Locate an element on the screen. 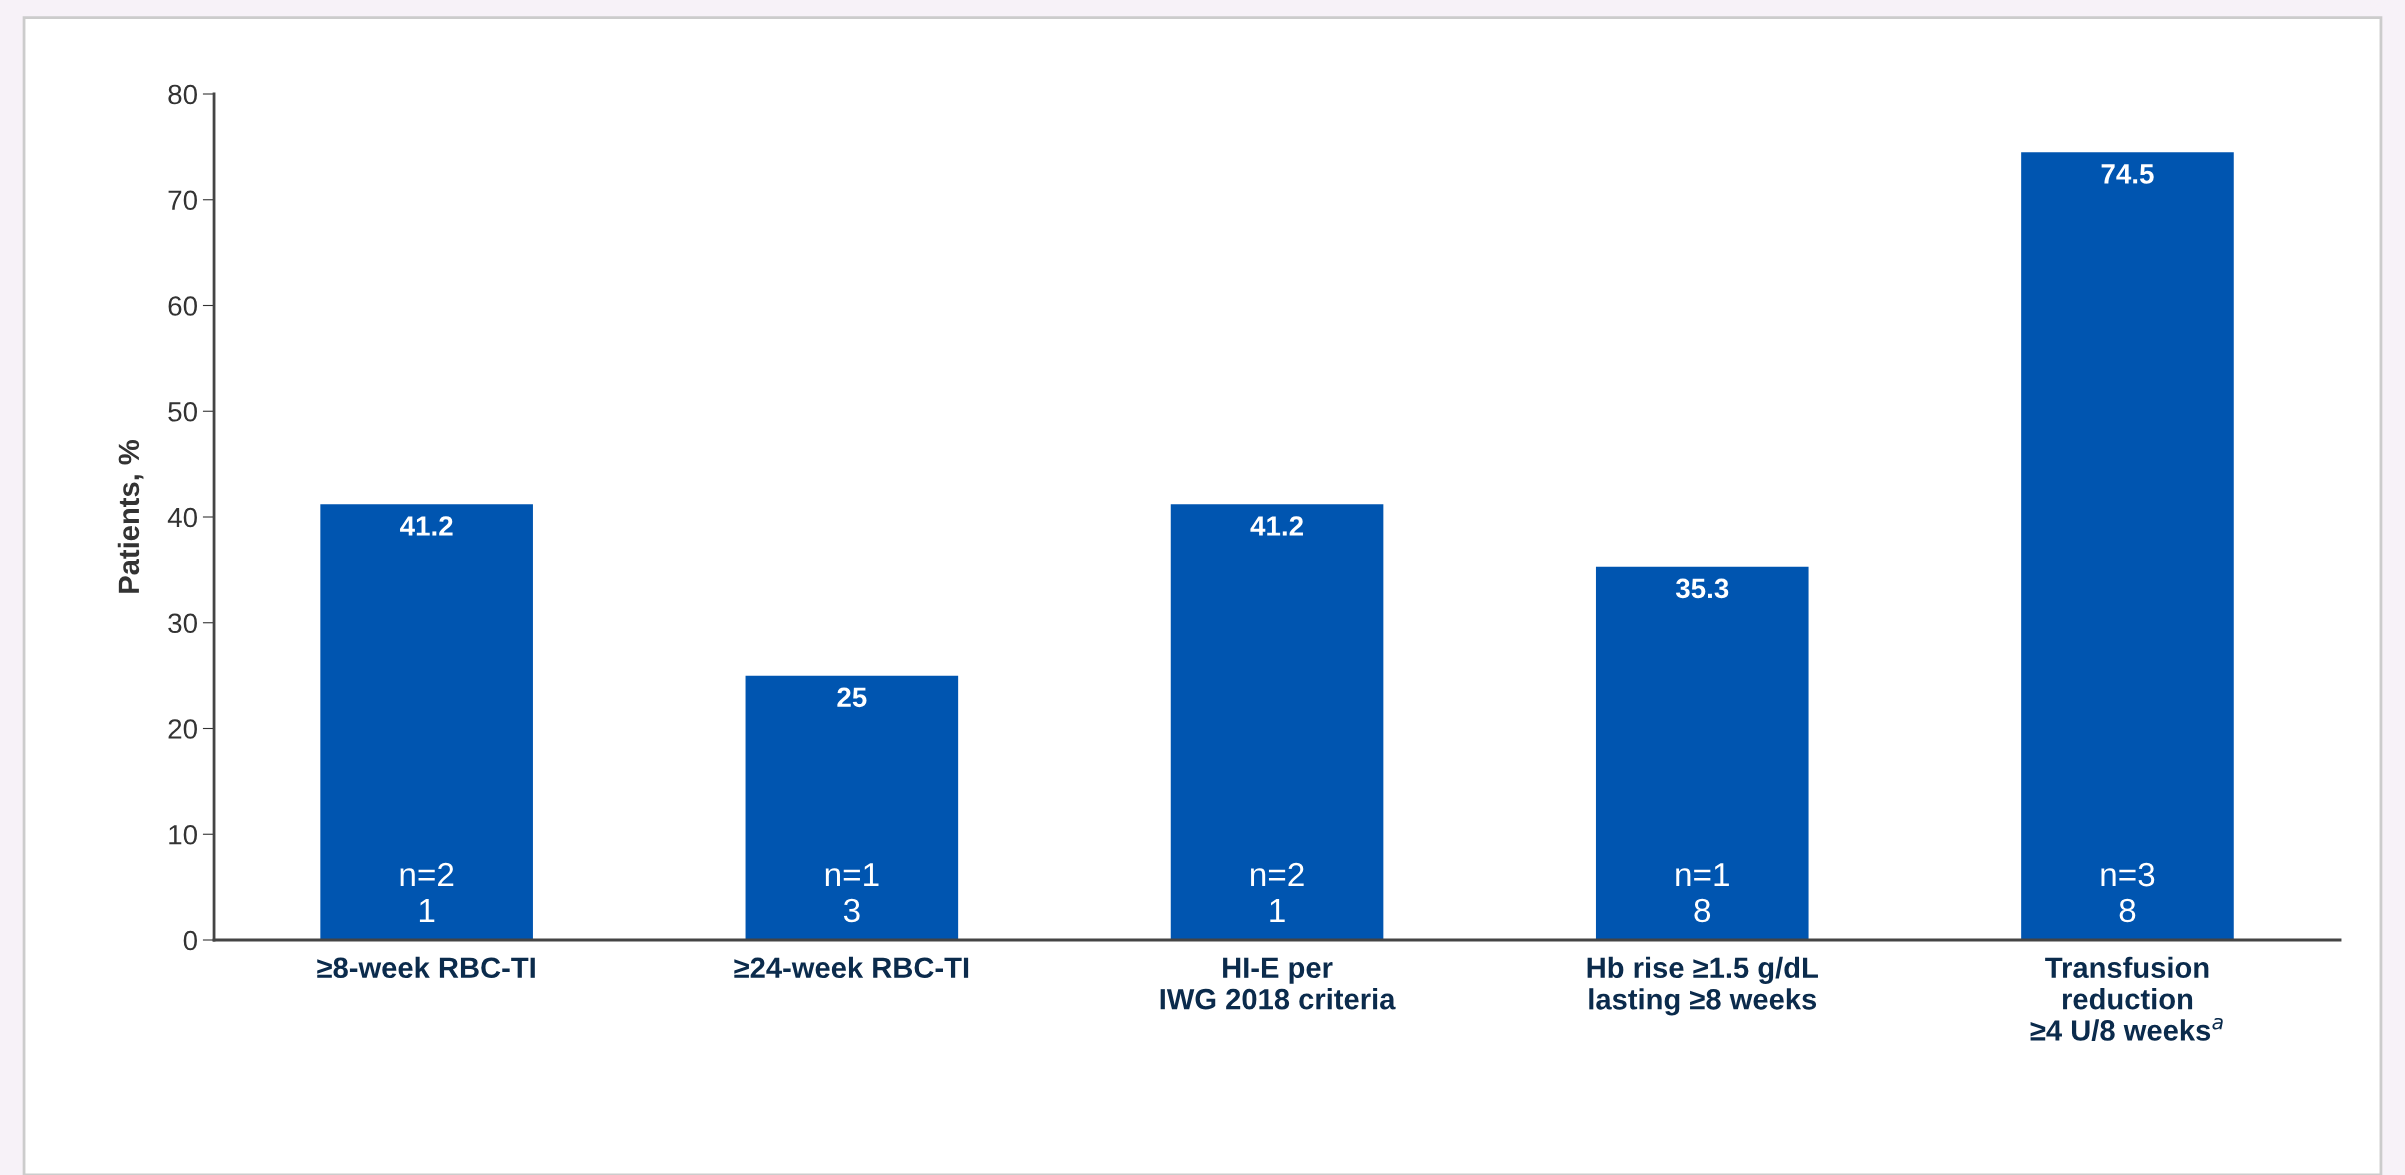  y-tick-label: 30 is located at coordinates (182, 623).